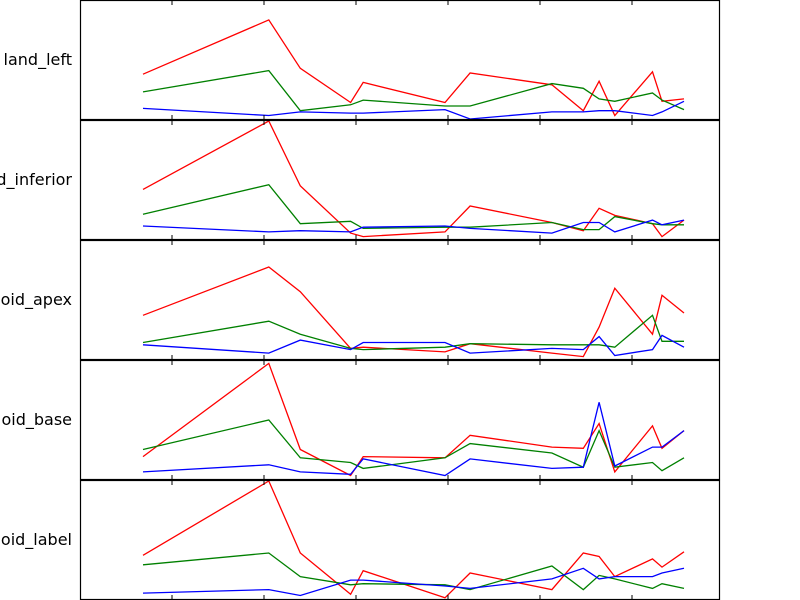  What do you see at coordinates (38, 60) in the screenshot?
I see `y-axis-label: land_left` at bounding box center [38, 60].